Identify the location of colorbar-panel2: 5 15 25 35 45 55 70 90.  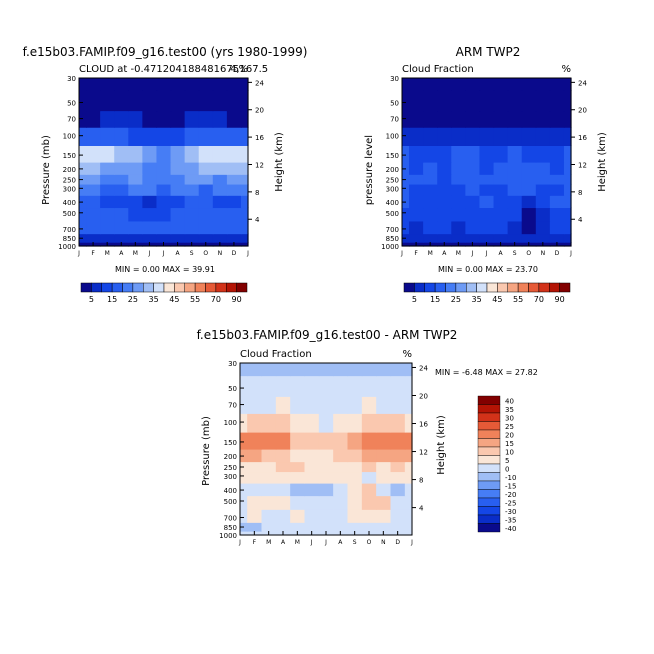
(487, 293).